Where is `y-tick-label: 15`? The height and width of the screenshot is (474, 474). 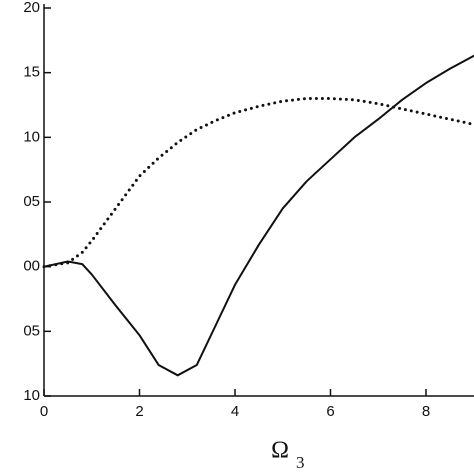
y-tick-label: 15 is located at coordinates (31, 72).